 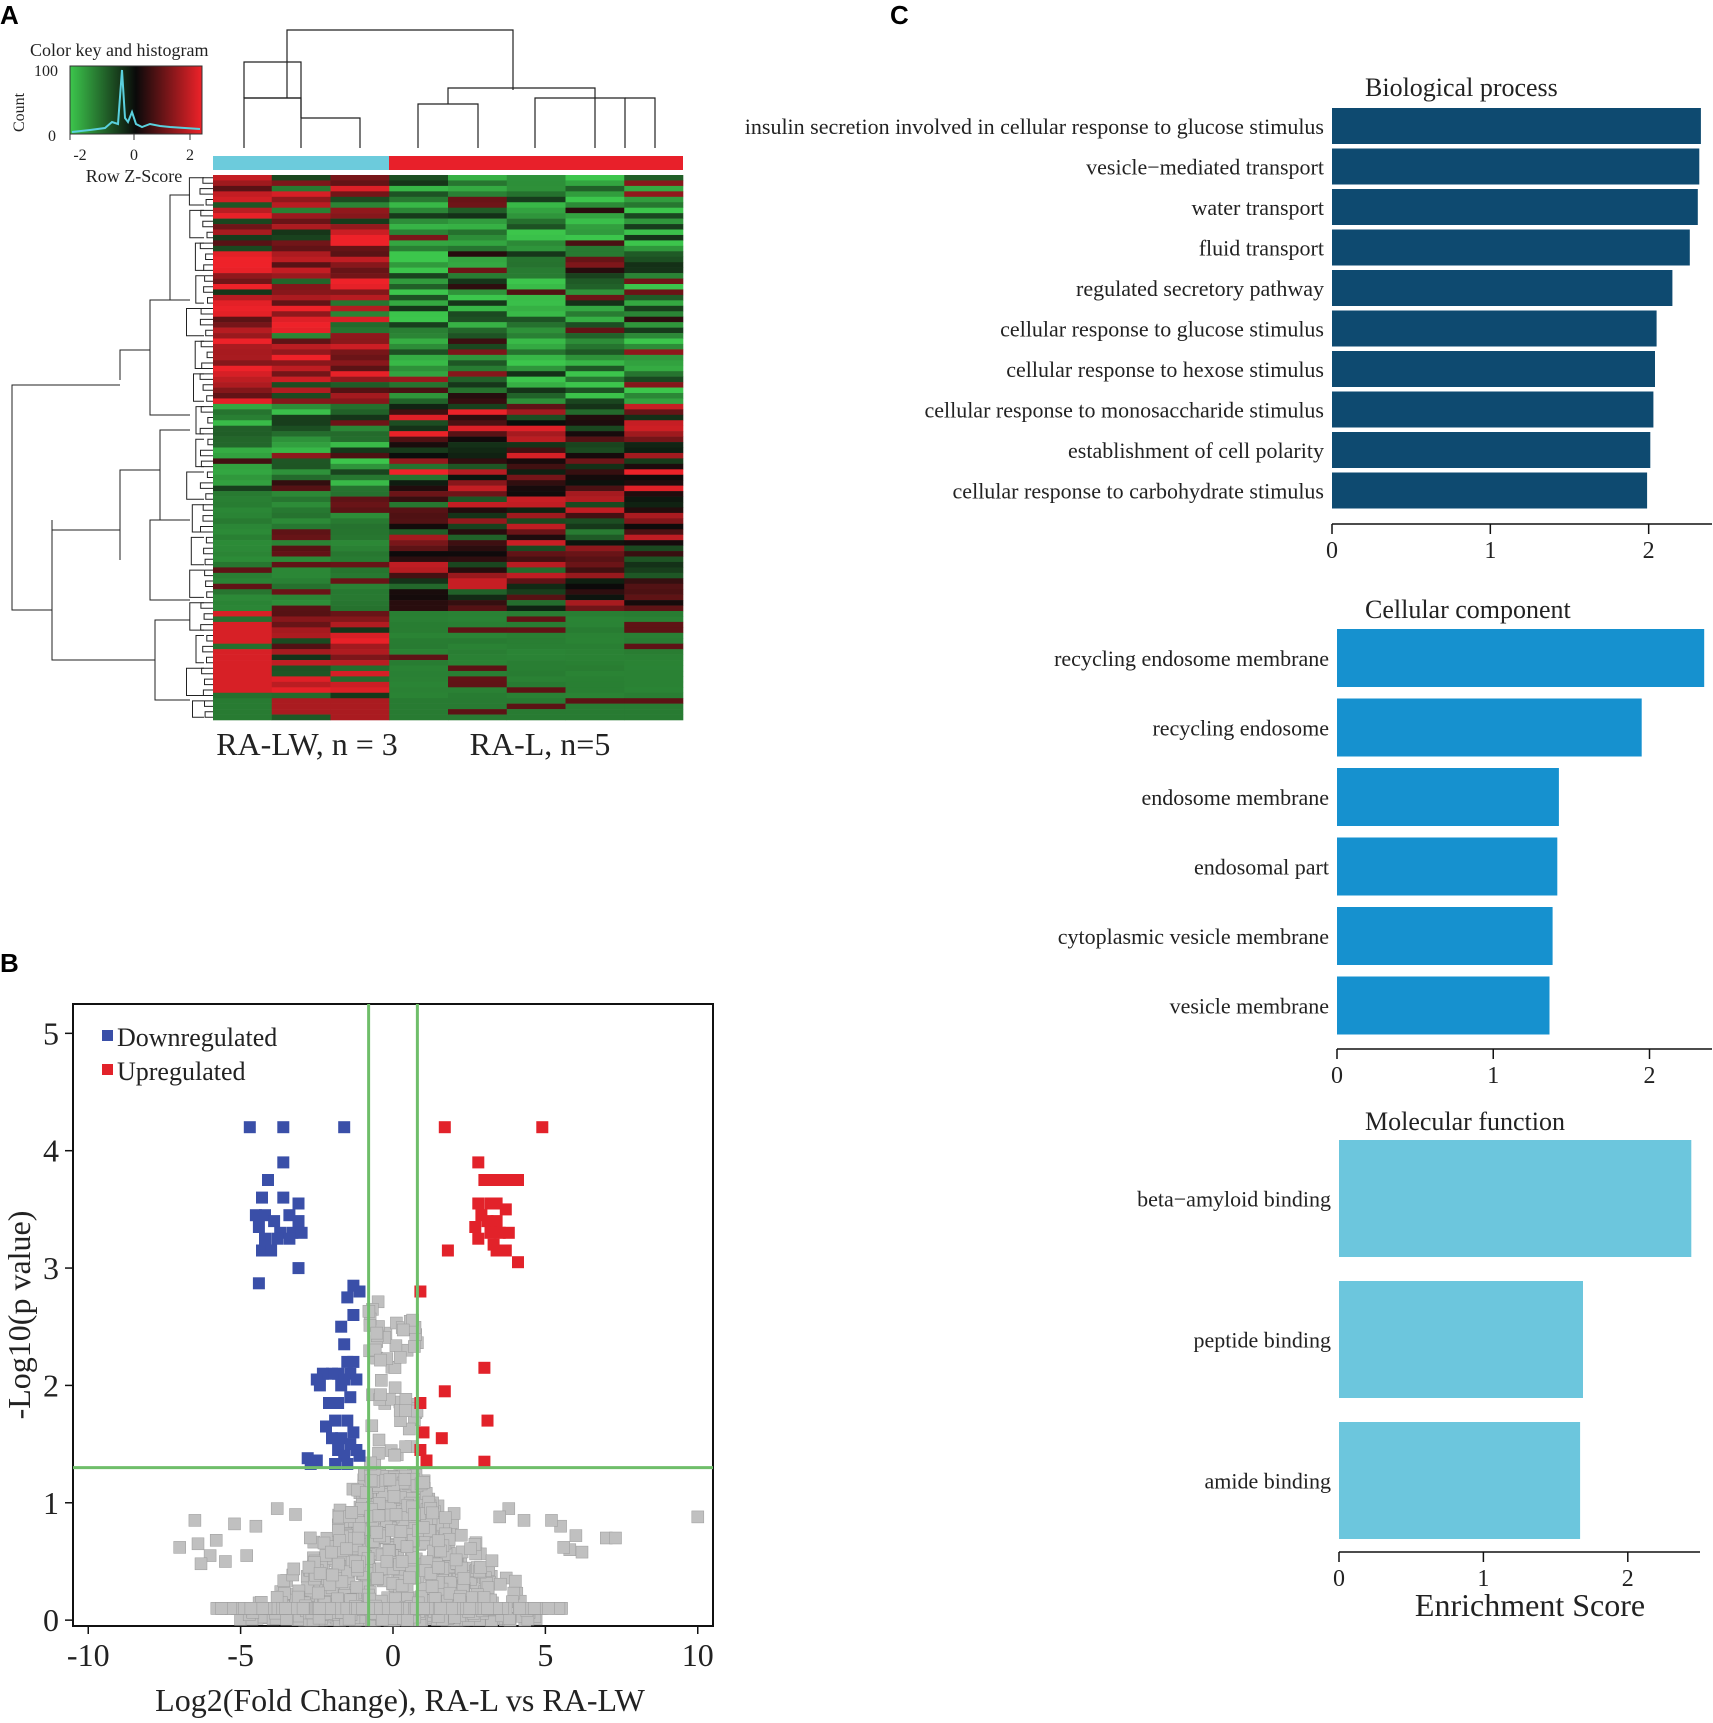 What do you see at coordinates (51, 1033) in the screenshot?
I see `volcano-ytick-label: 5` at bounding box center [51, 1033].